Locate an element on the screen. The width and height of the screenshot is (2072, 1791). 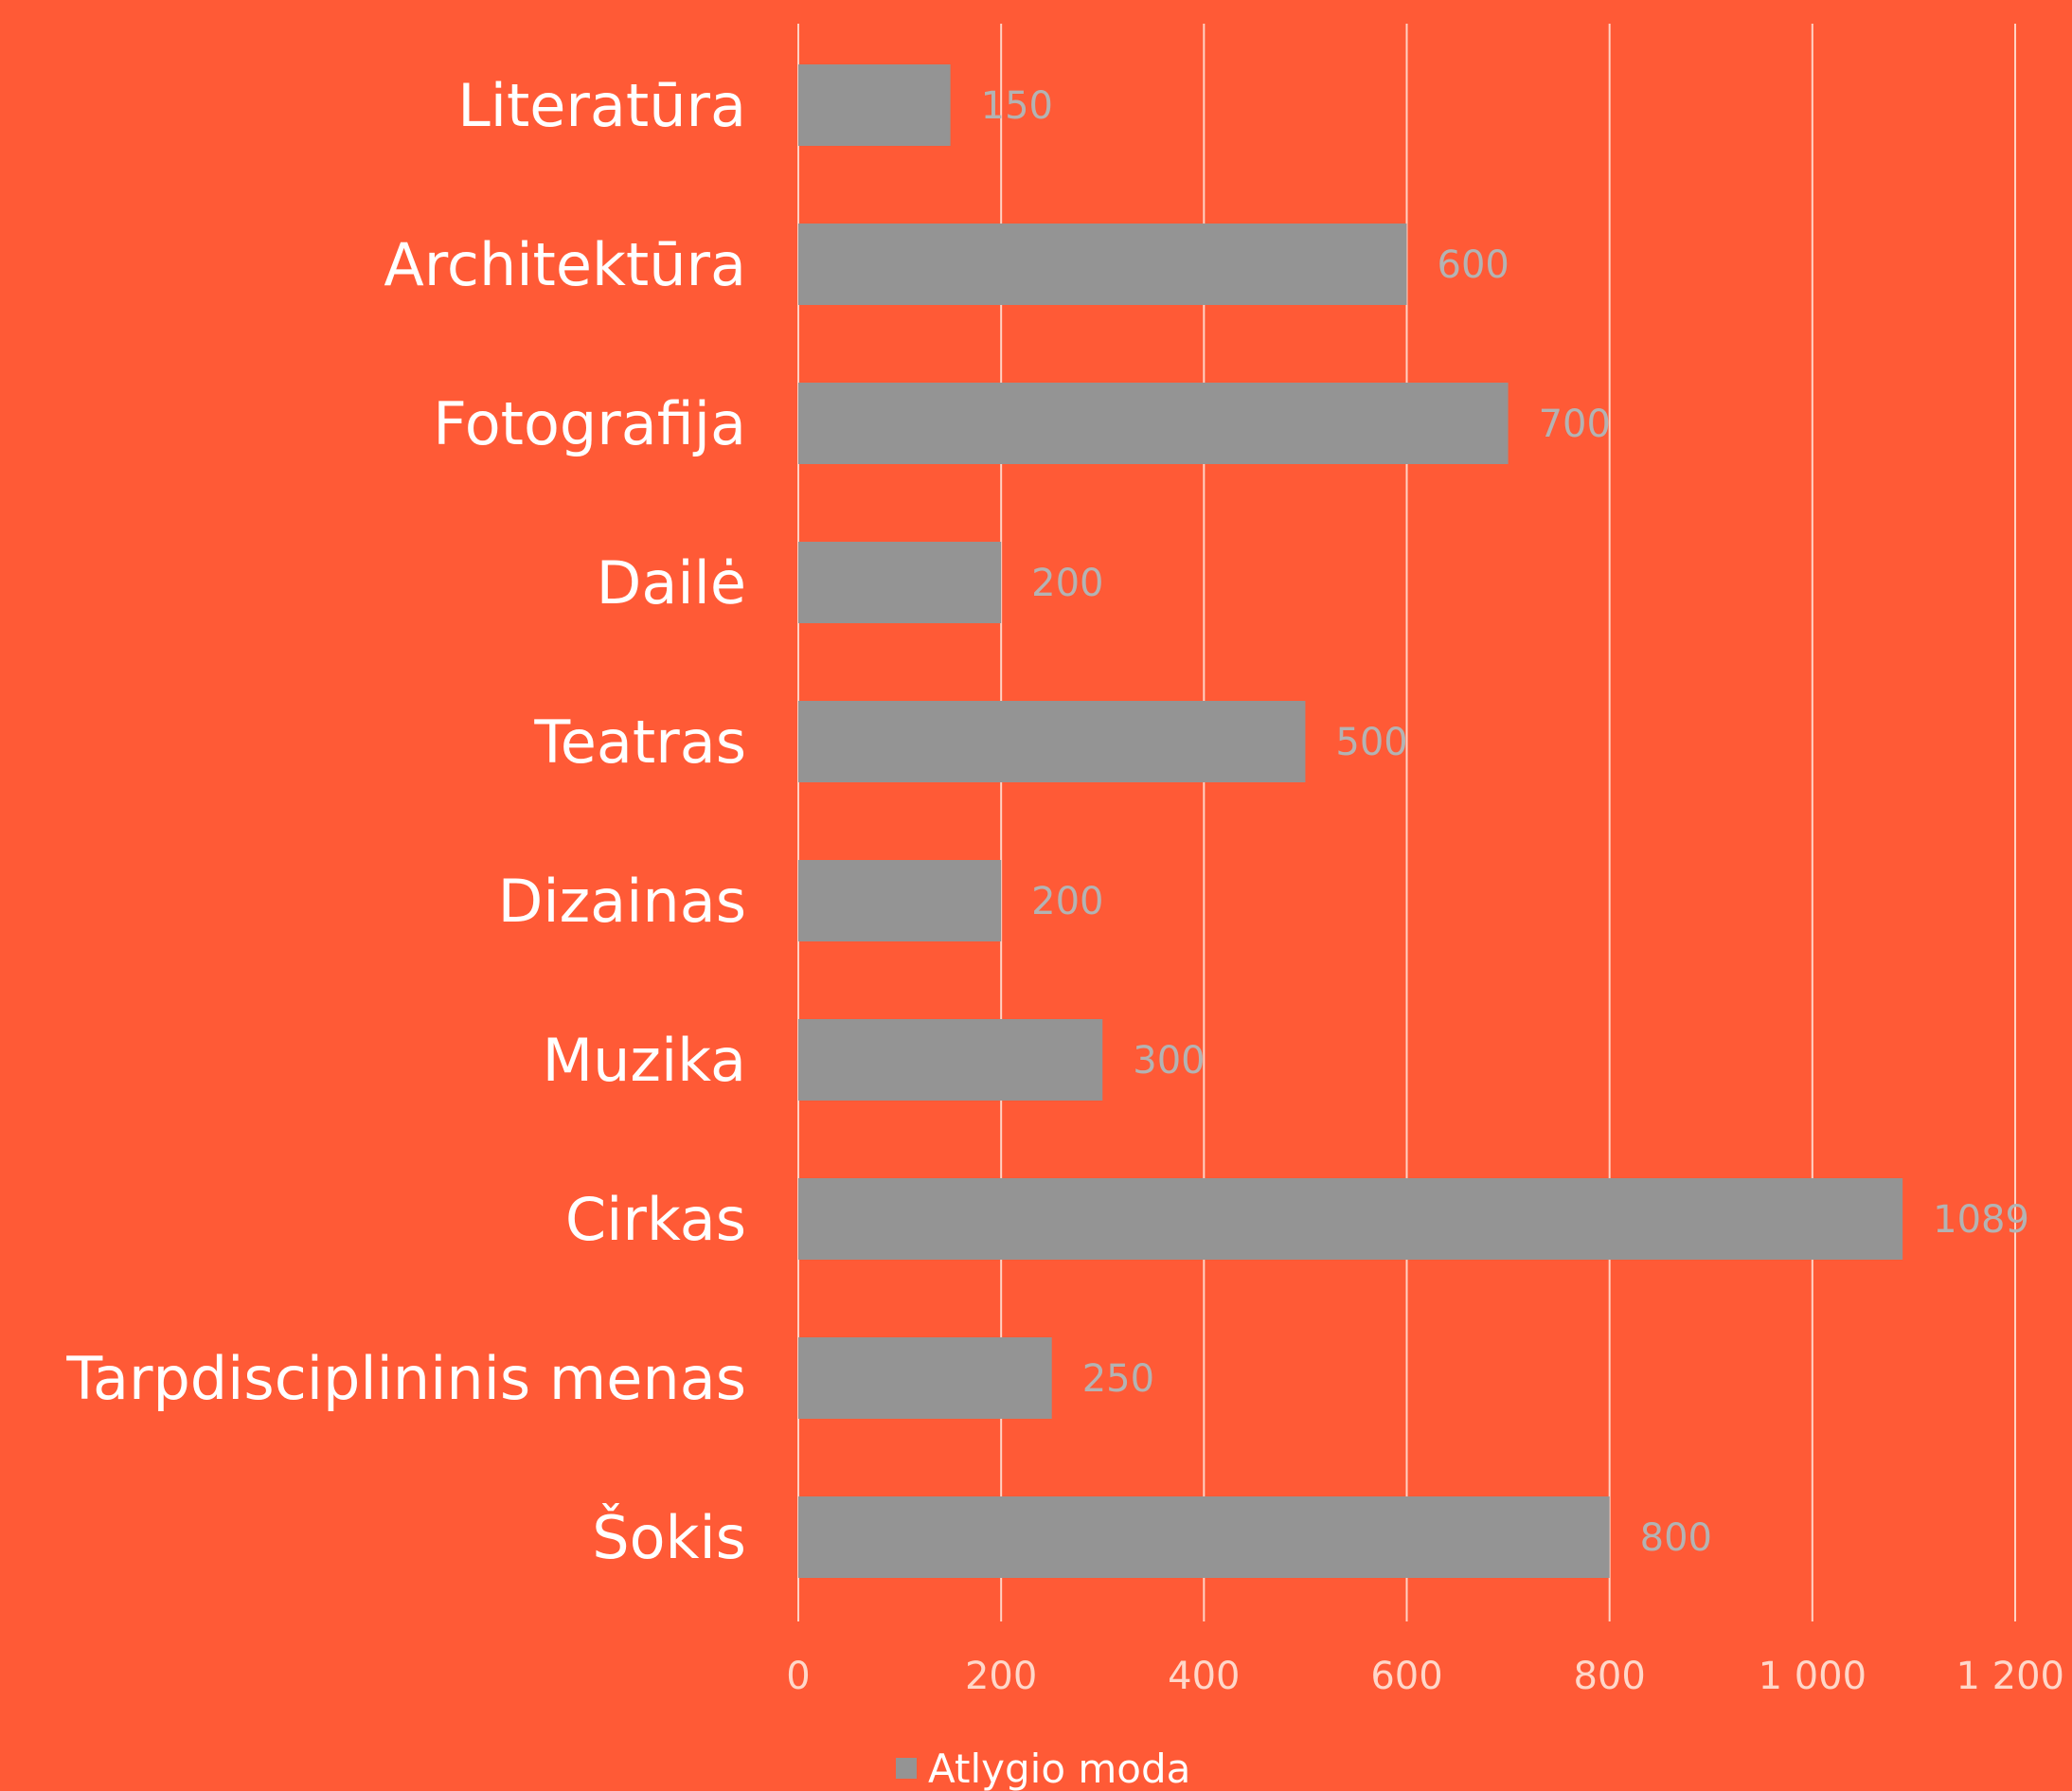
category-label: Architektūra is located at coordinates (565, 264).